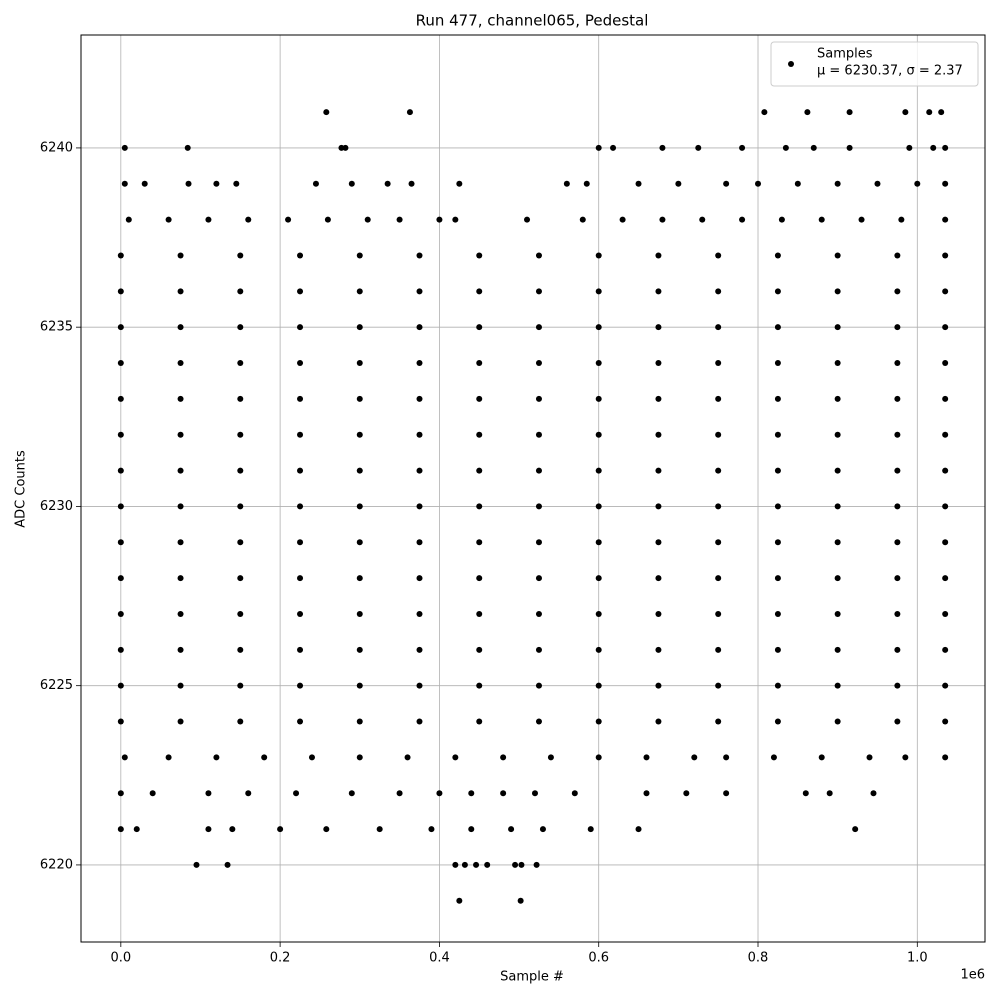  What do you see at coordinates (280, 958) in the screenshot?
I see `x-tick-label: 0.2` at bounding box center [280, 958].